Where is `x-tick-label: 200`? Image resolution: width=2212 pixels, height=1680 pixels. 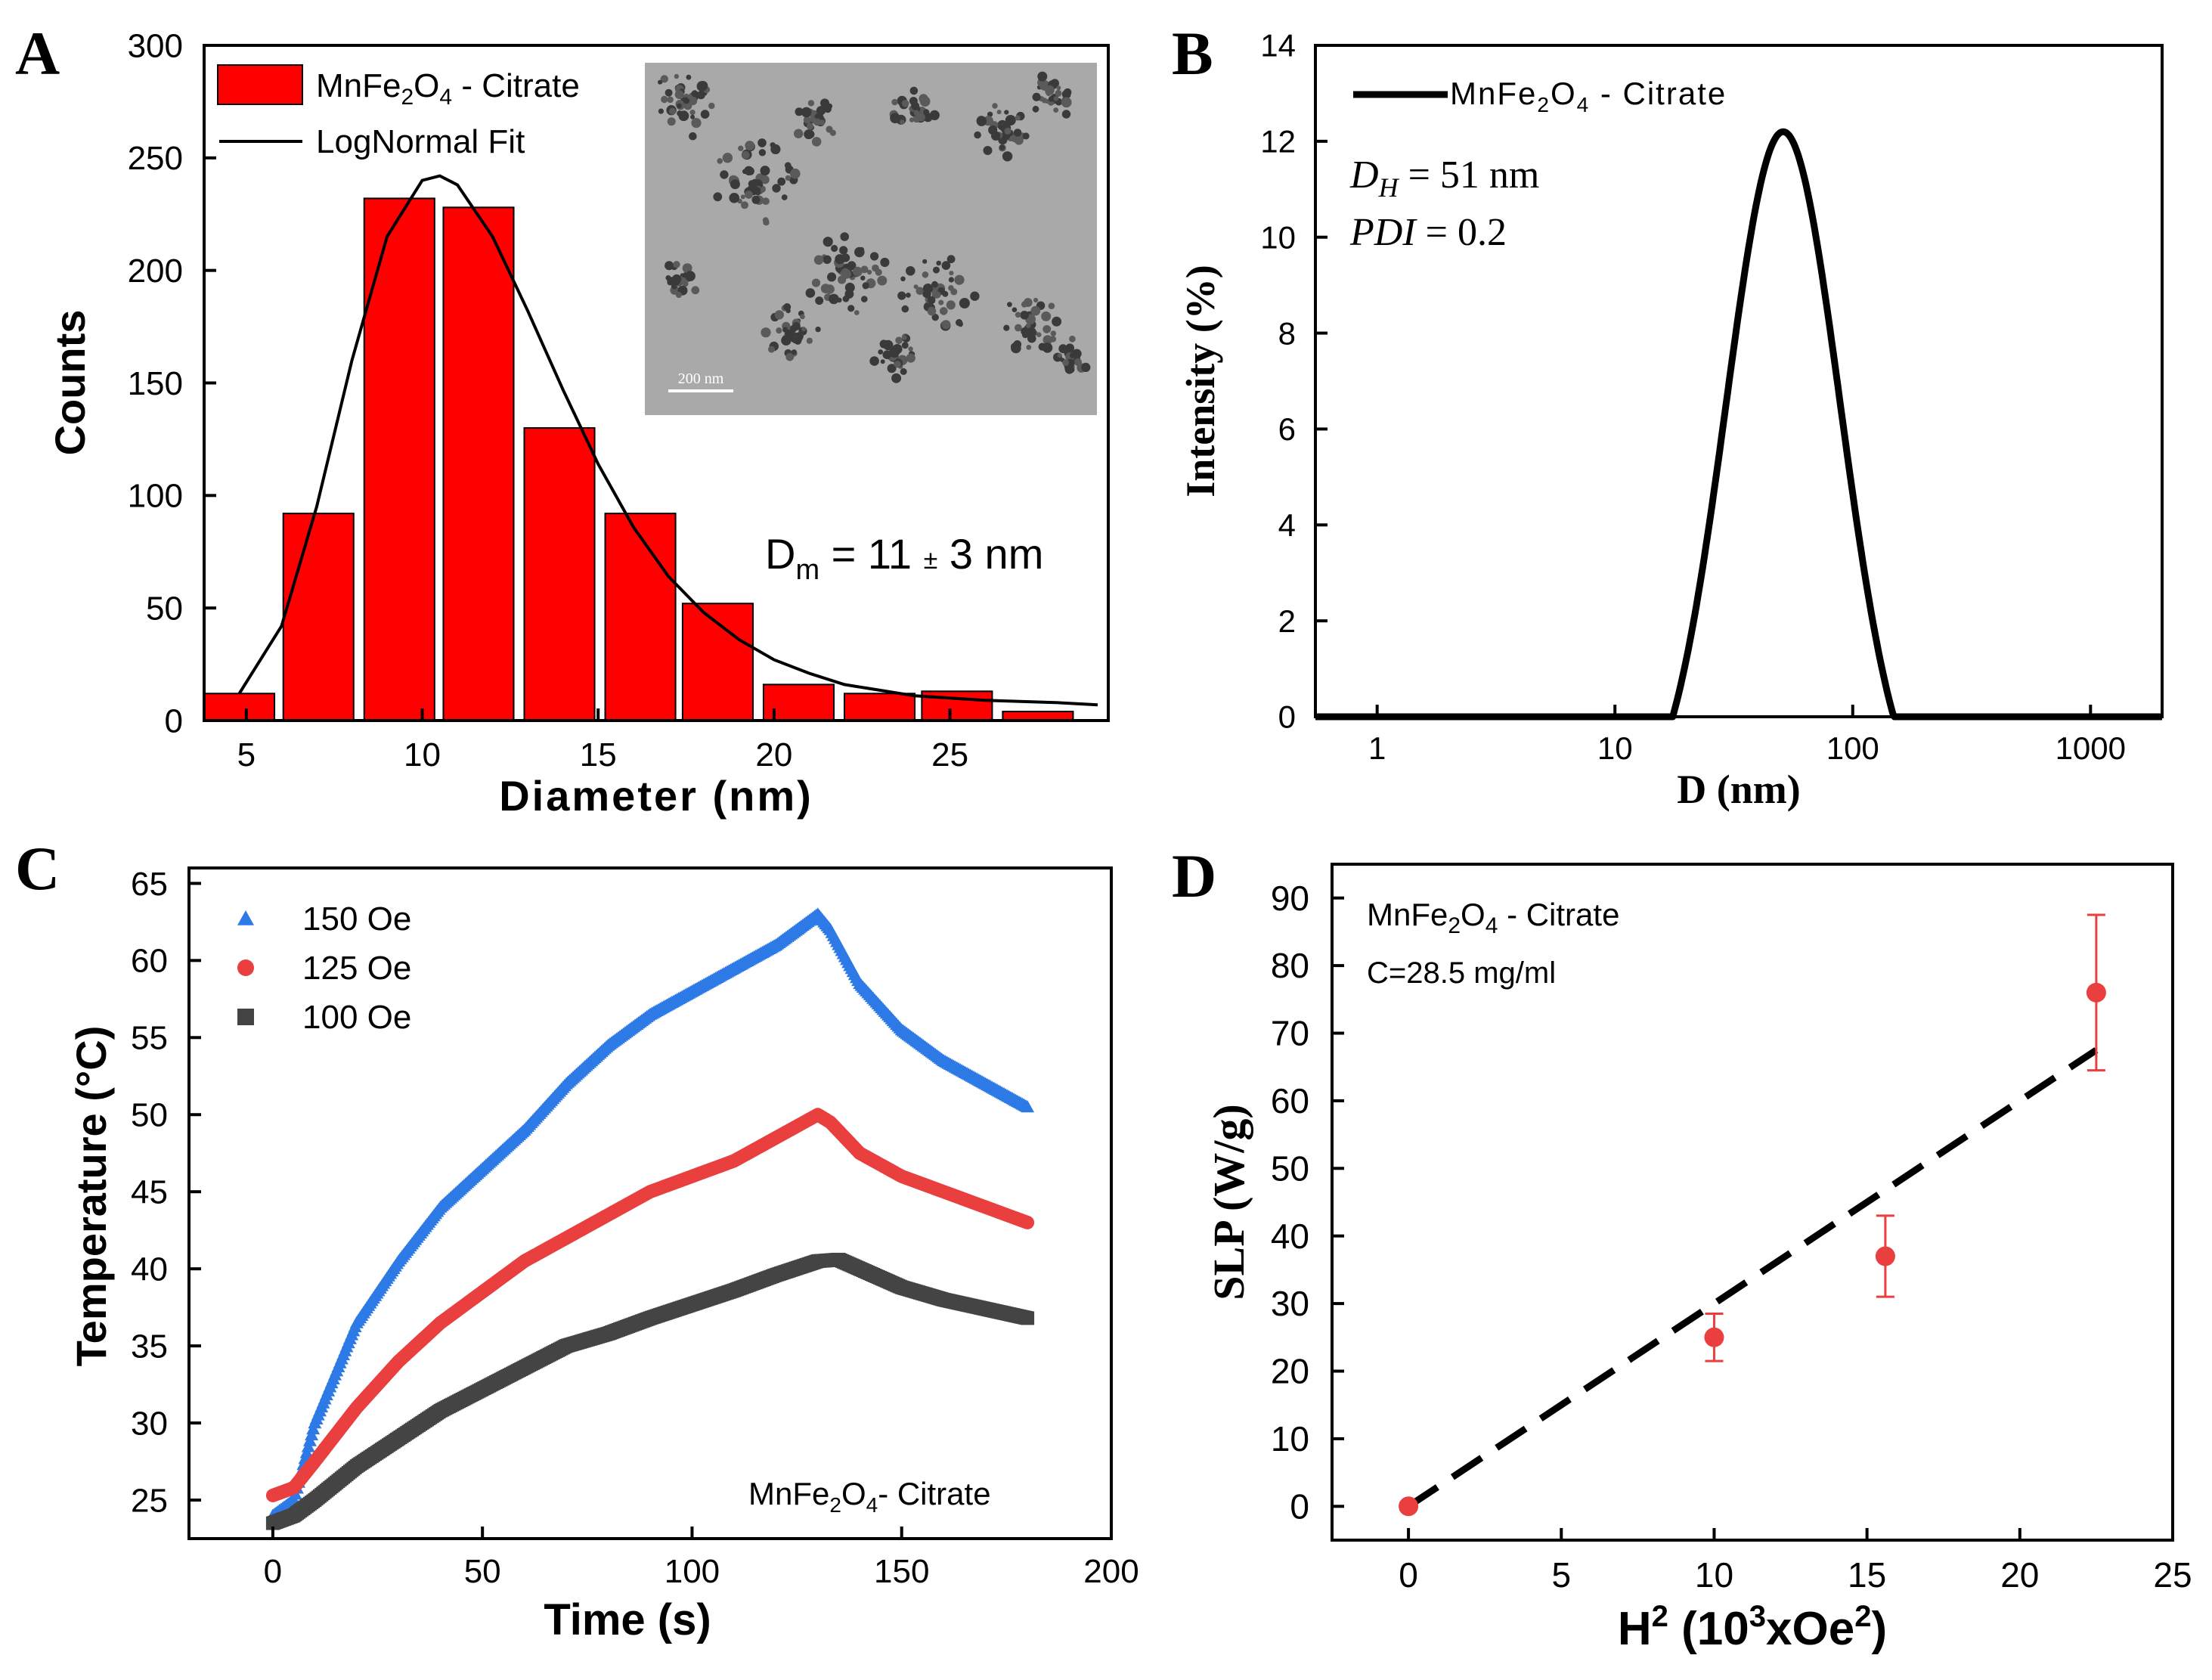
x-tick-label: 200 is located at coordinates (1111, 1571).